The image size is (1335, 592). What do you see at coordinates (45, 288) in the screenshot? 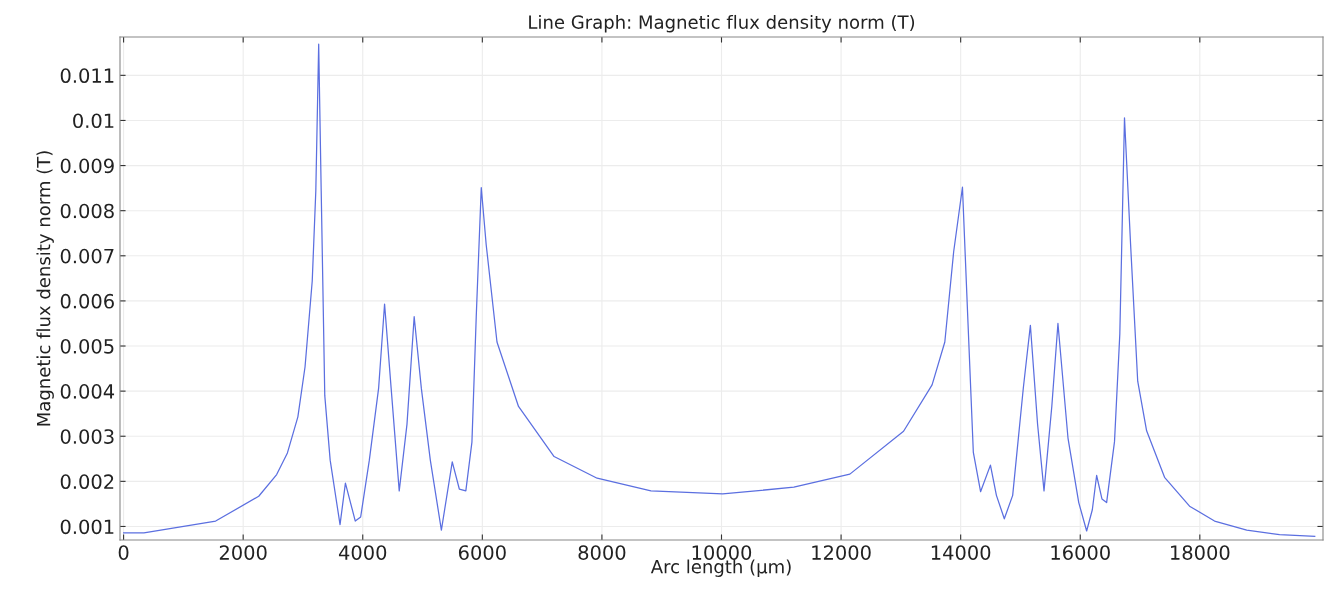
I see `y-axis-title: Magnetic flux density norm (T)` at bounding box center [45, 288].